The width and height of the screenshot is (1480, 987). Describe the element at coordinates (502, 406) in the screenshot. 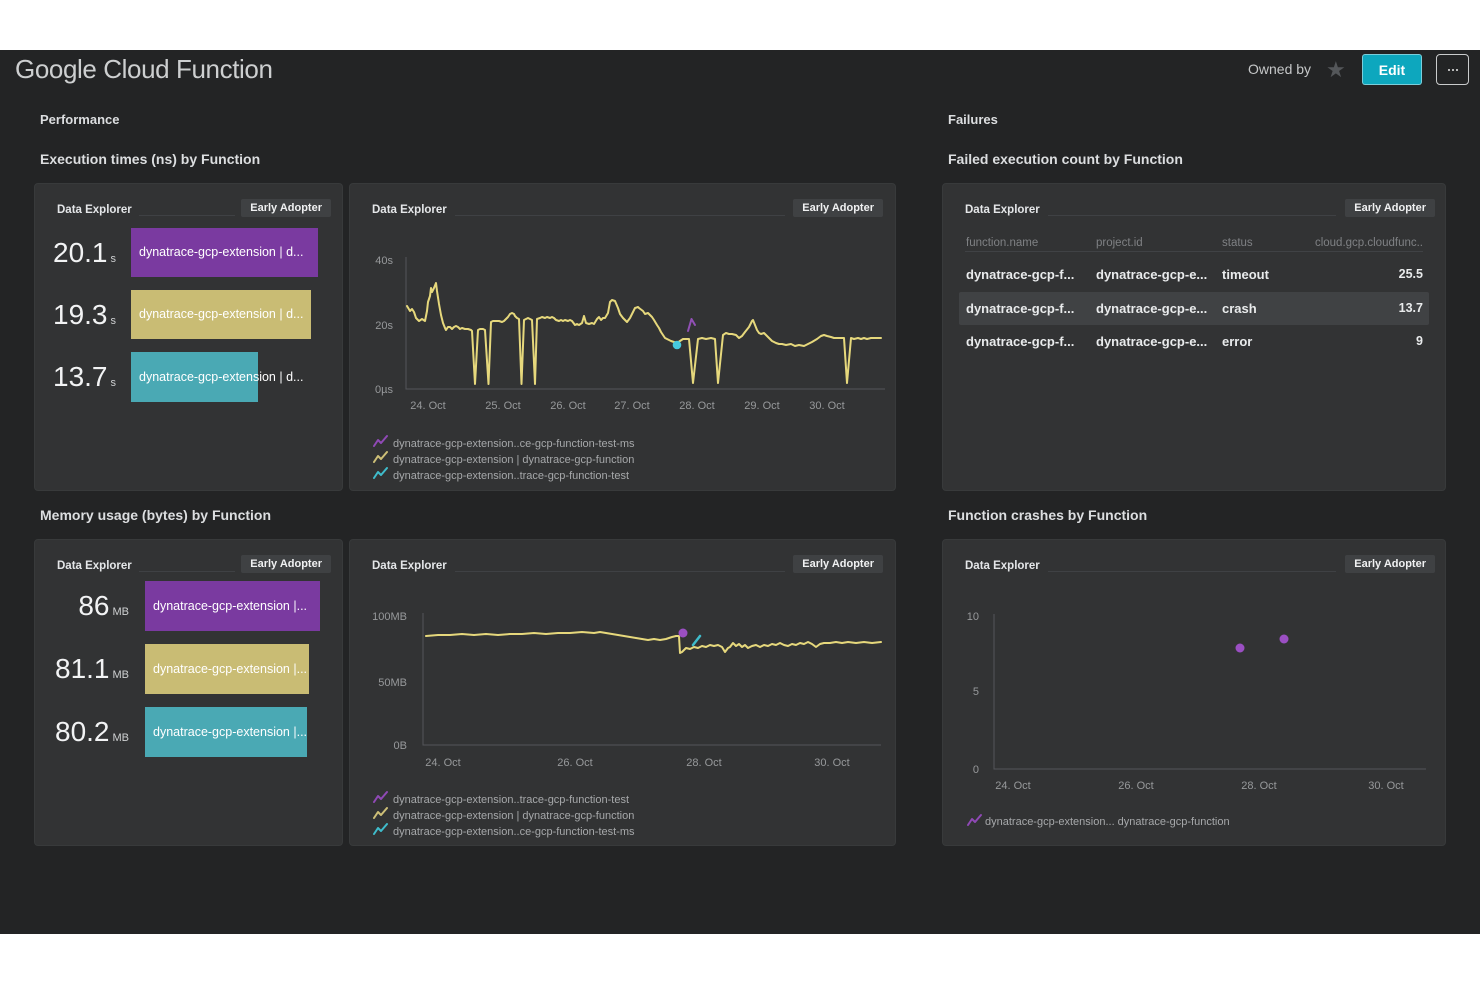

I see `svg-text: 25. Oct` at that location.